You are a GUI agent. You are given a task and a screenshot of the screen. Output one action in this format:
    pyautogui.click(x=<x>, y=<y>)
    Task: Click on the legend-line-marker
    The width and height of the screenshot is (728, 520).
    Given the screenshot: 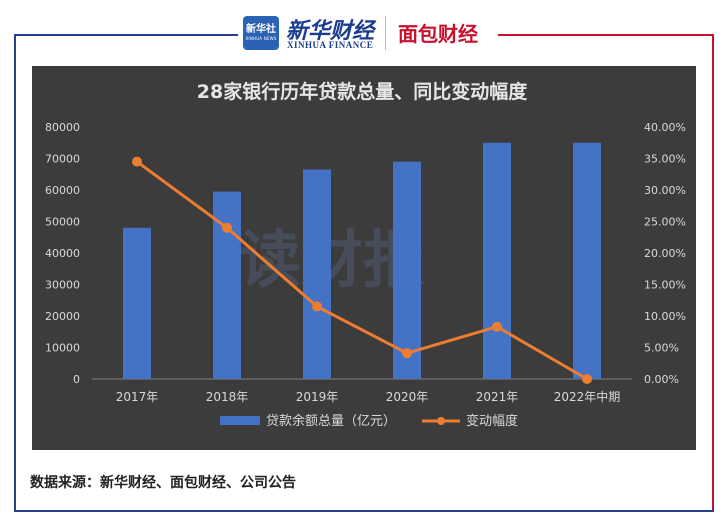 What is the action you would take?
    pyautogui.click(x=441, y=421)
    